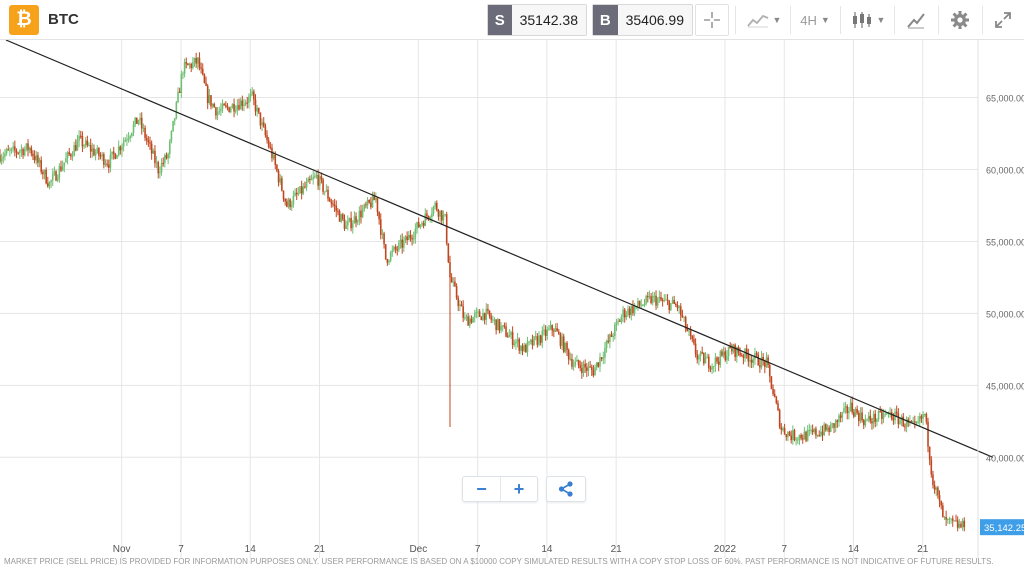 This screenshot has width=1024, height=565. What do you see at coordinates (868, 20) in the screenshot?
I see `candle-type-select: ▼` at bounding box center [868, 20].